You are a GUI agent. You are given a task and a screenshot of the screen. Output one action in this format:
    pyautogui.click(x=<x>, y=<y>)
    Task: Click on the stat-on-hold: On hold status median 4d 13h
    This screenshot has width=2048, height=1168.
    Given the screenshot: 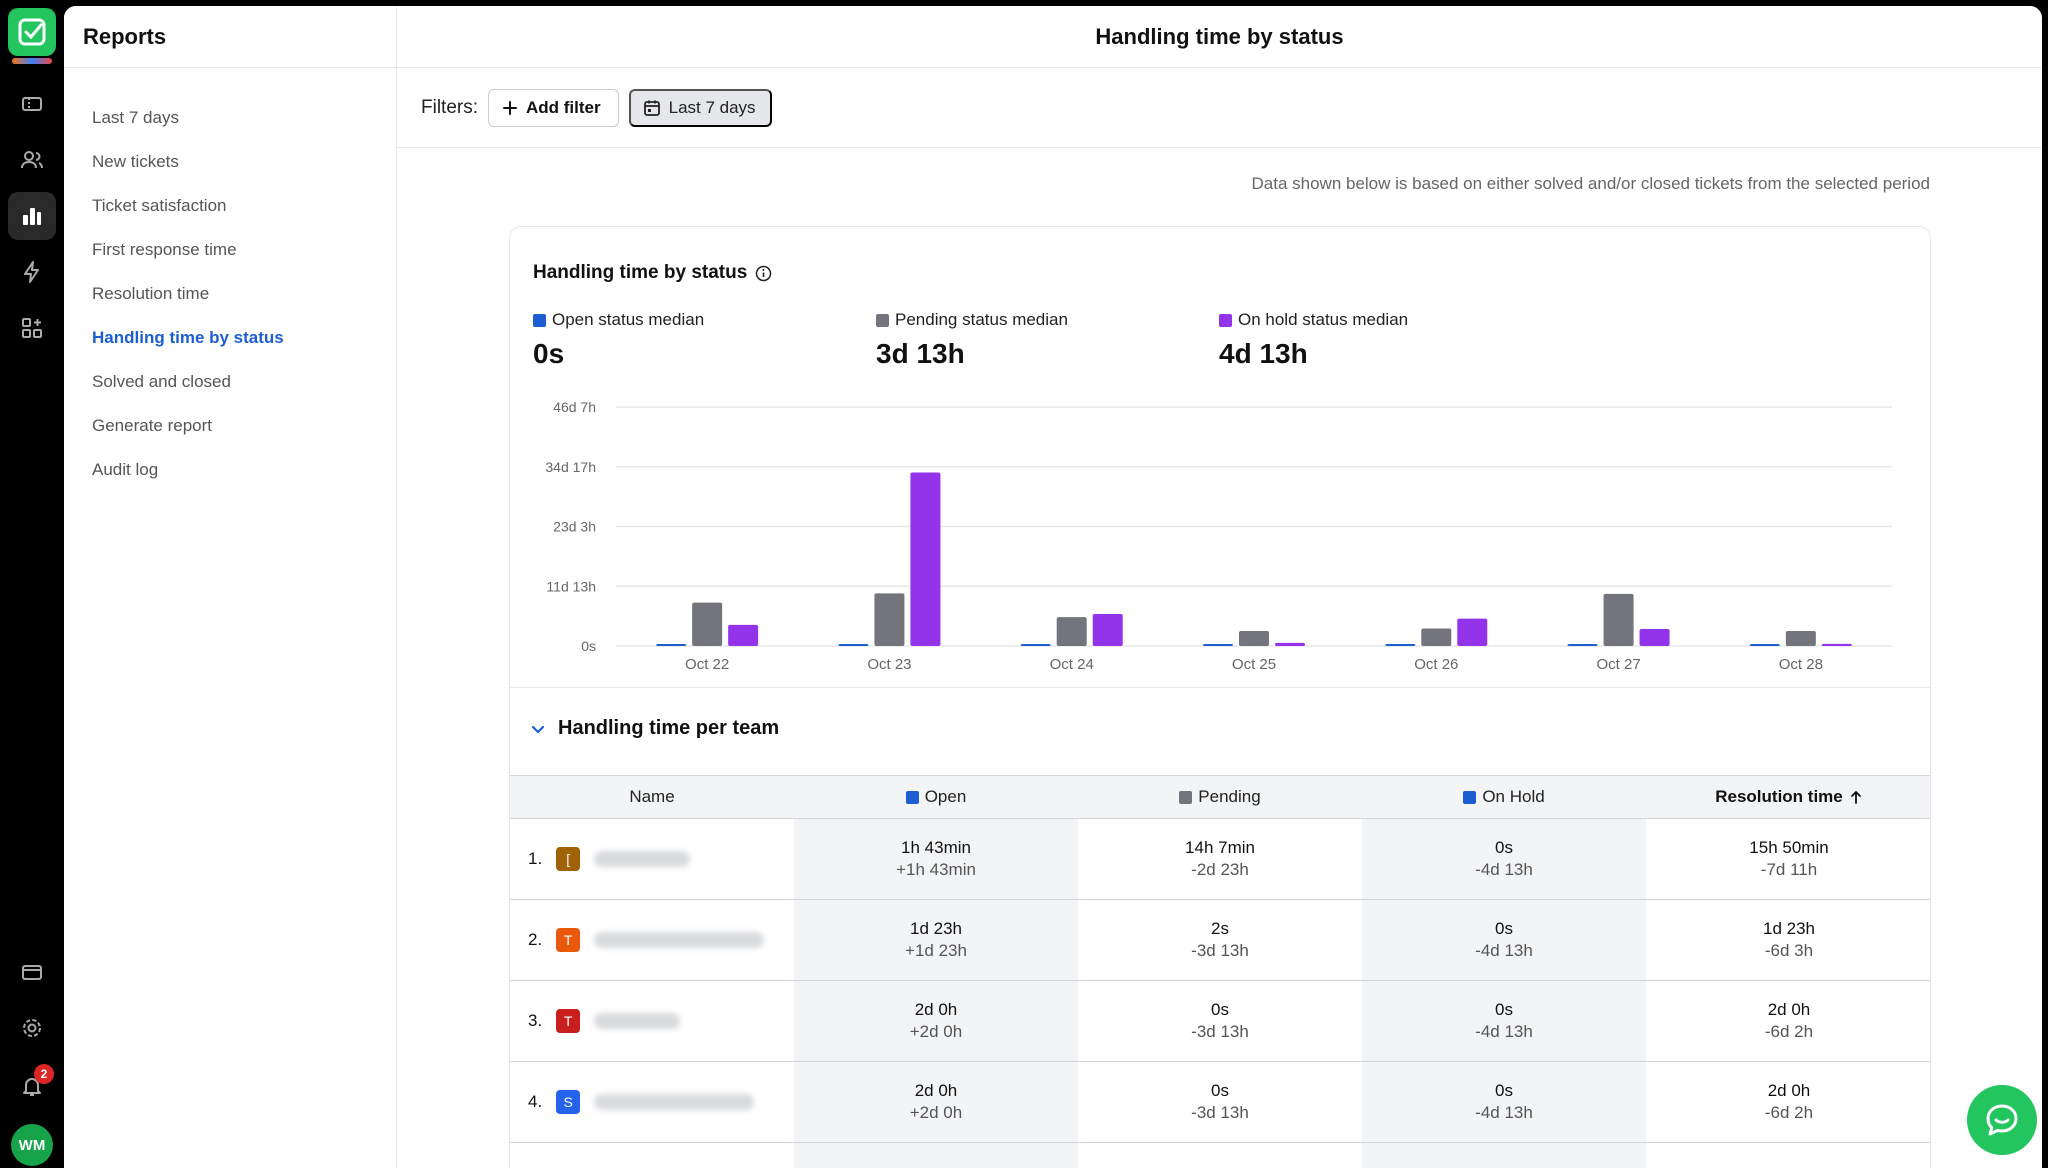 What is the action you would take?
    pyautogui.click(x=1313, y=340)
    